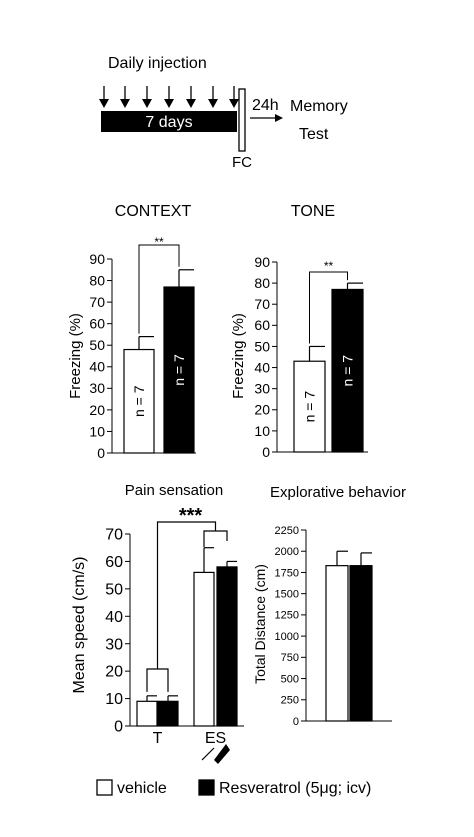 The image size is (474, 837). What do you see at coordinates (117, 631) in the screenshot?
I see `pain-y-ticks: 0 10 20 30 40 50 60 70` at bounding box center [117, 631].